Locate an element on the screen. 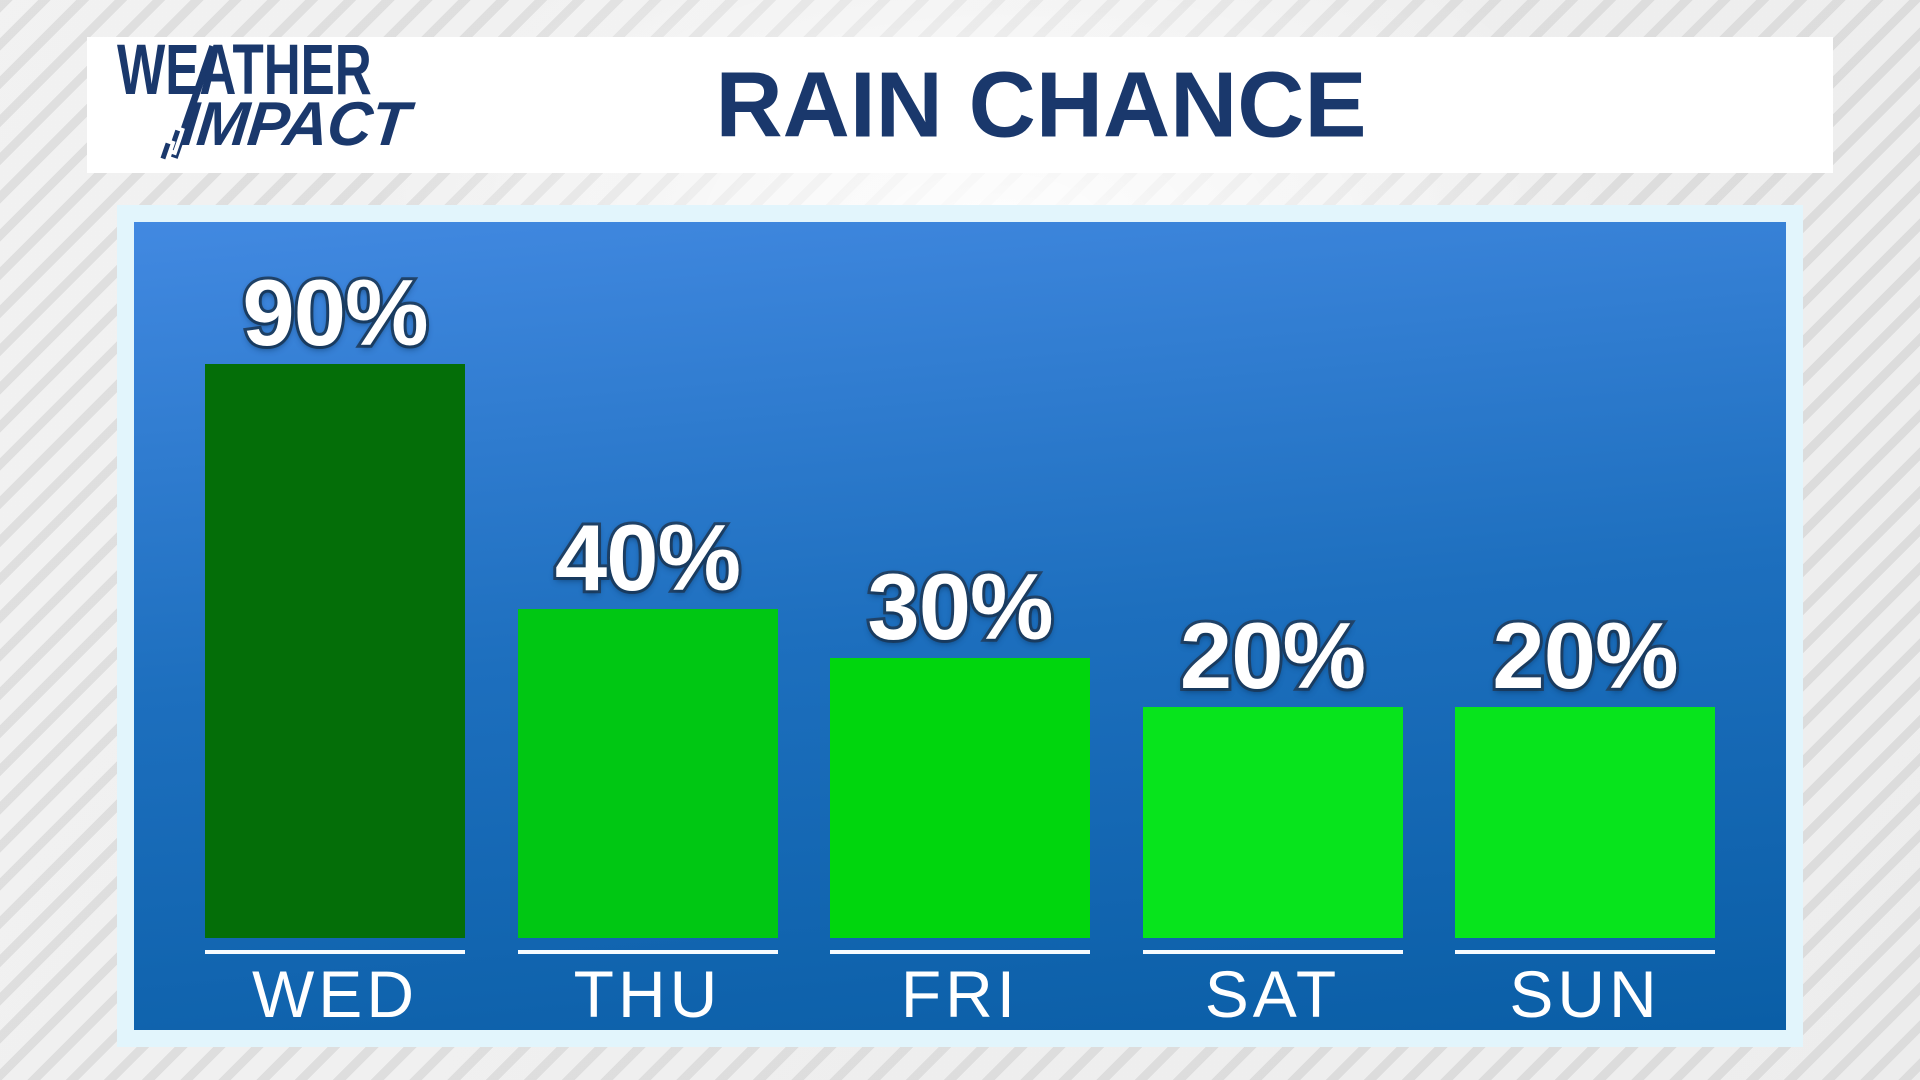 The height and width of the screenshot is (1080, 1920). bar-column: 20% SUN is located at coordinates (1585, 817).